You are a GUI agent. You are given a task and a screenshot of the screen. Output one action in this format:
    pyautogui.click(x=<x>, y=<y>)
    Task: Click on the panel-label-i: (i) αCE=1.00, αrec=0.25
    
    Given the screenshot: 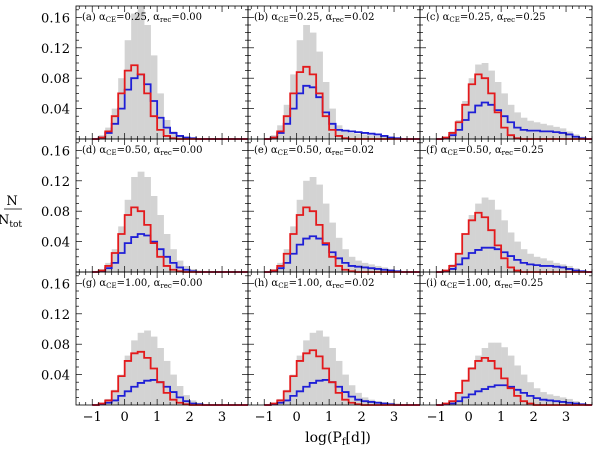 What is the action you would take?
    pyautogui.click(x=484, y=284)
    